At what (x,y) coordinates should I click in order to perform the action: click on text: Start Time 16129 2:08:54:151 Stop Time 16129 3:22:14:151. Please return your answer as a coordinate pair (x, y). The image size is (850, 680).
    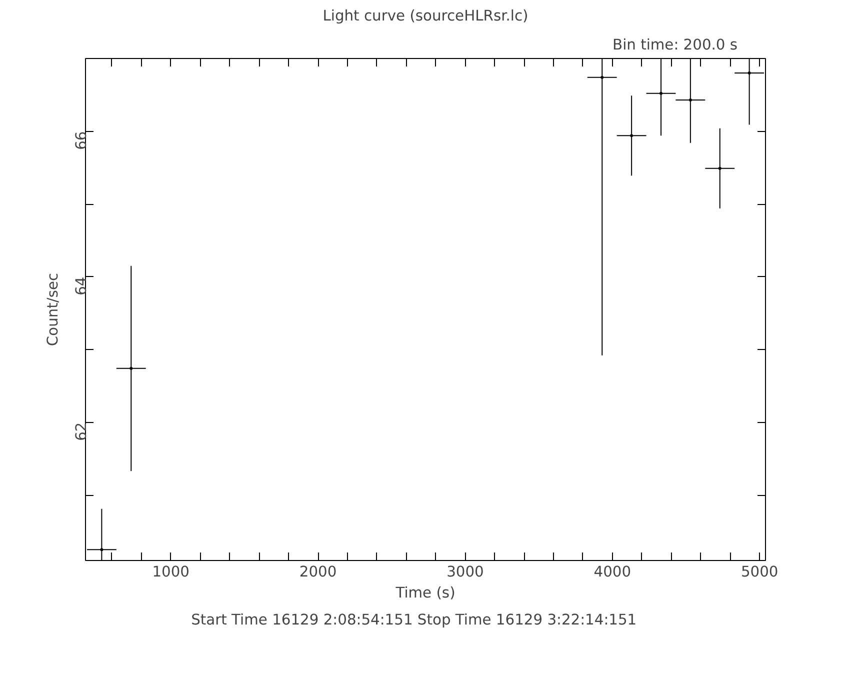
    Looking at the image, I should click on (414, 620).